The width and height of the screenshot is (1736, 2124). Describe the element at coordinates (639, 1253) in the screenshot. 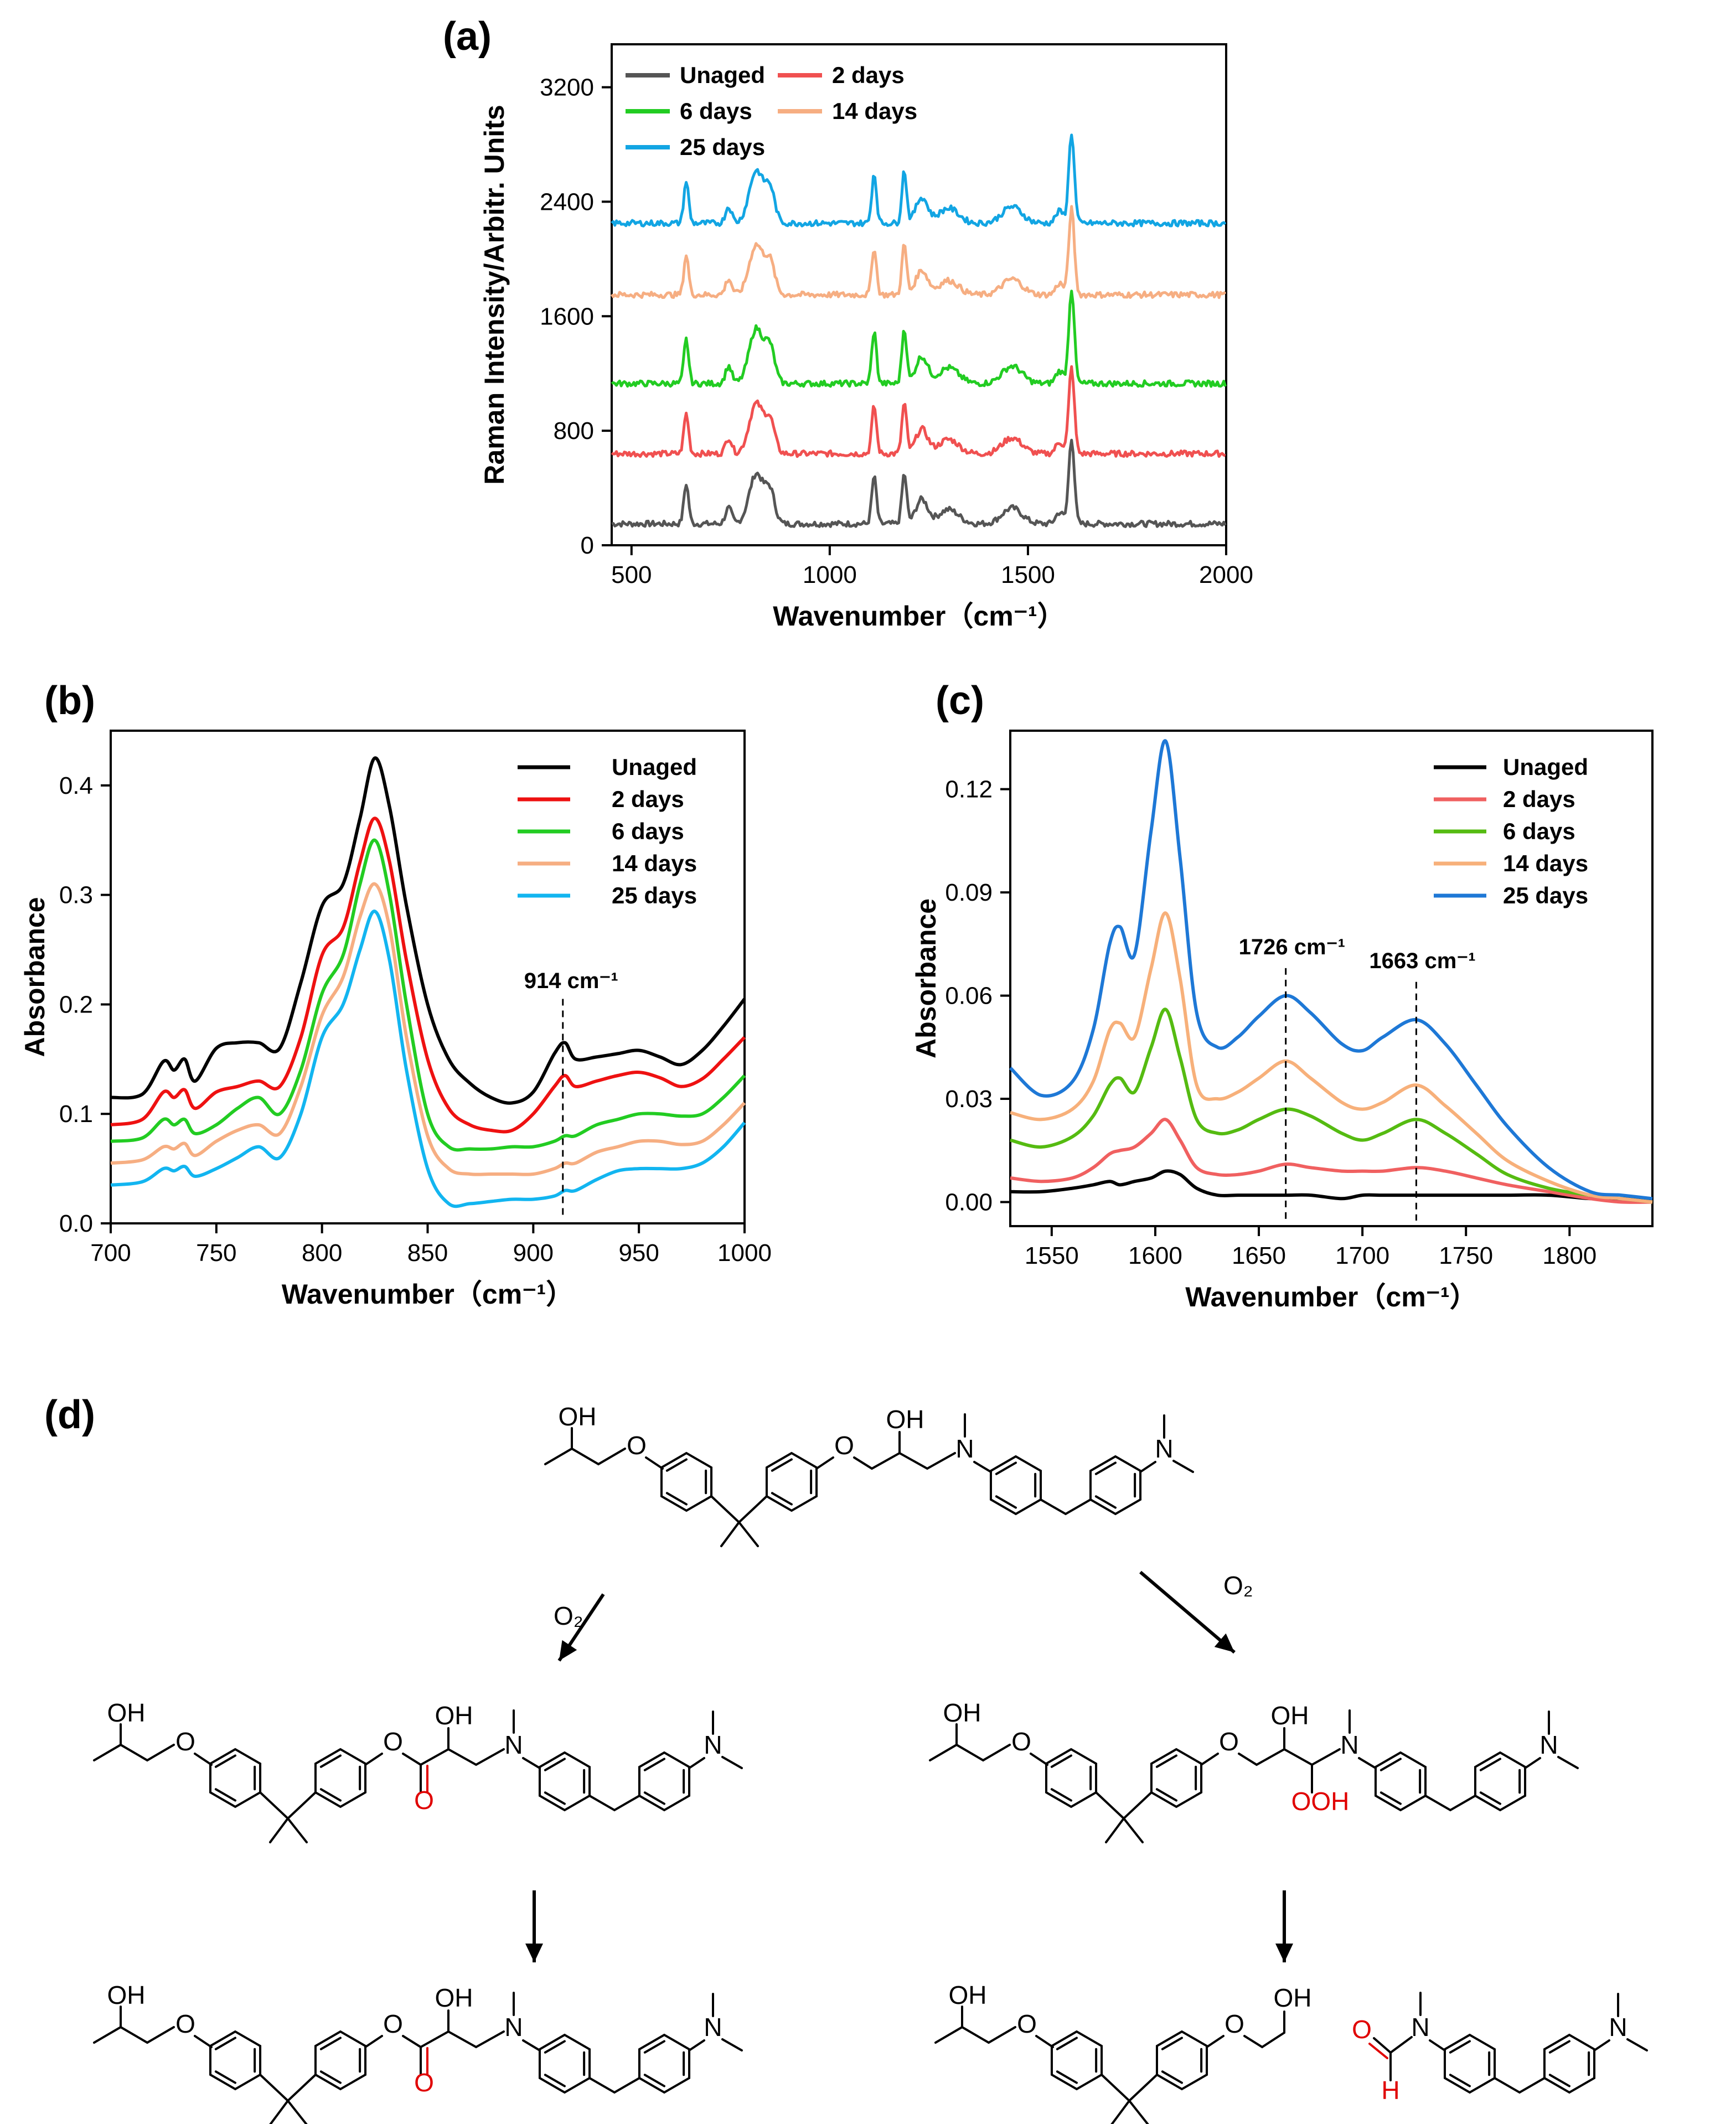

I see `x-tick-label: 950` at that location.